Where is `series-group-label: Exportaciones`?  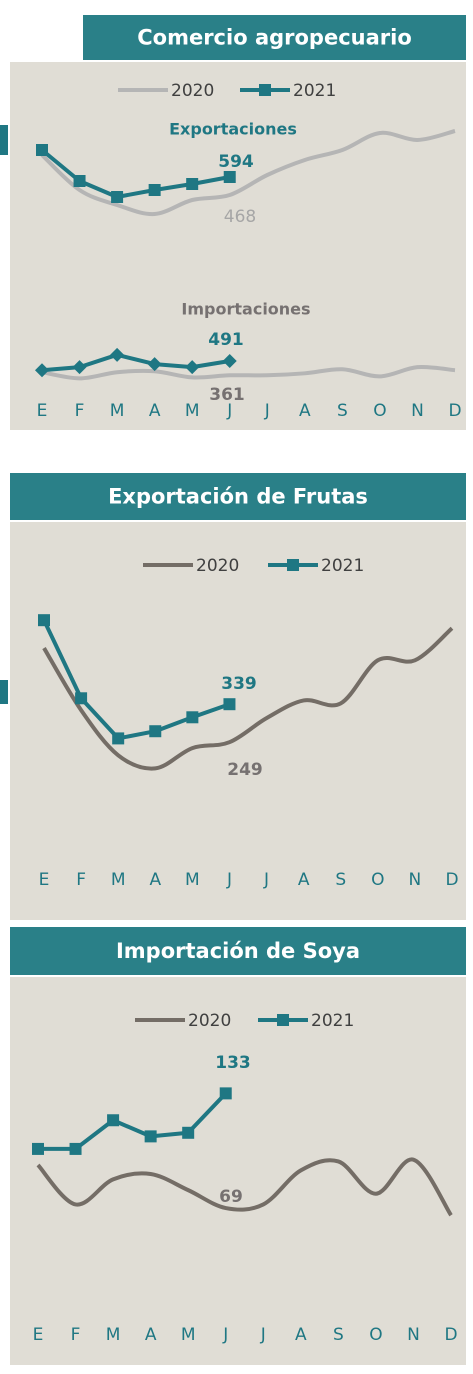 series-group-label: Exportaciones is located at coordinates (233, 129).